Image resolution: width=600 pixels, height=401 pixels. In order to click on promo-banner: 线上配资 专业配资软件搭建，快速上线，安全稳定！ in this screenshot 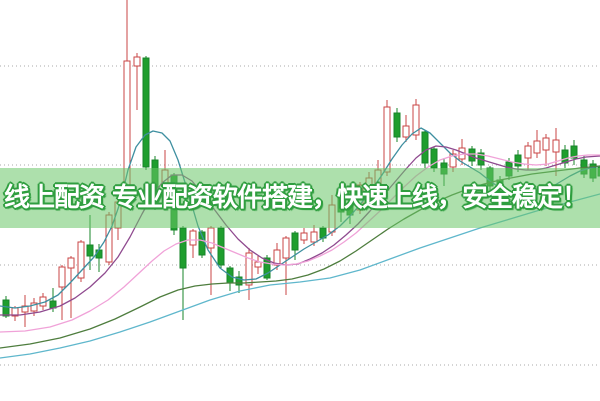, I will do `click(300, 198)`.